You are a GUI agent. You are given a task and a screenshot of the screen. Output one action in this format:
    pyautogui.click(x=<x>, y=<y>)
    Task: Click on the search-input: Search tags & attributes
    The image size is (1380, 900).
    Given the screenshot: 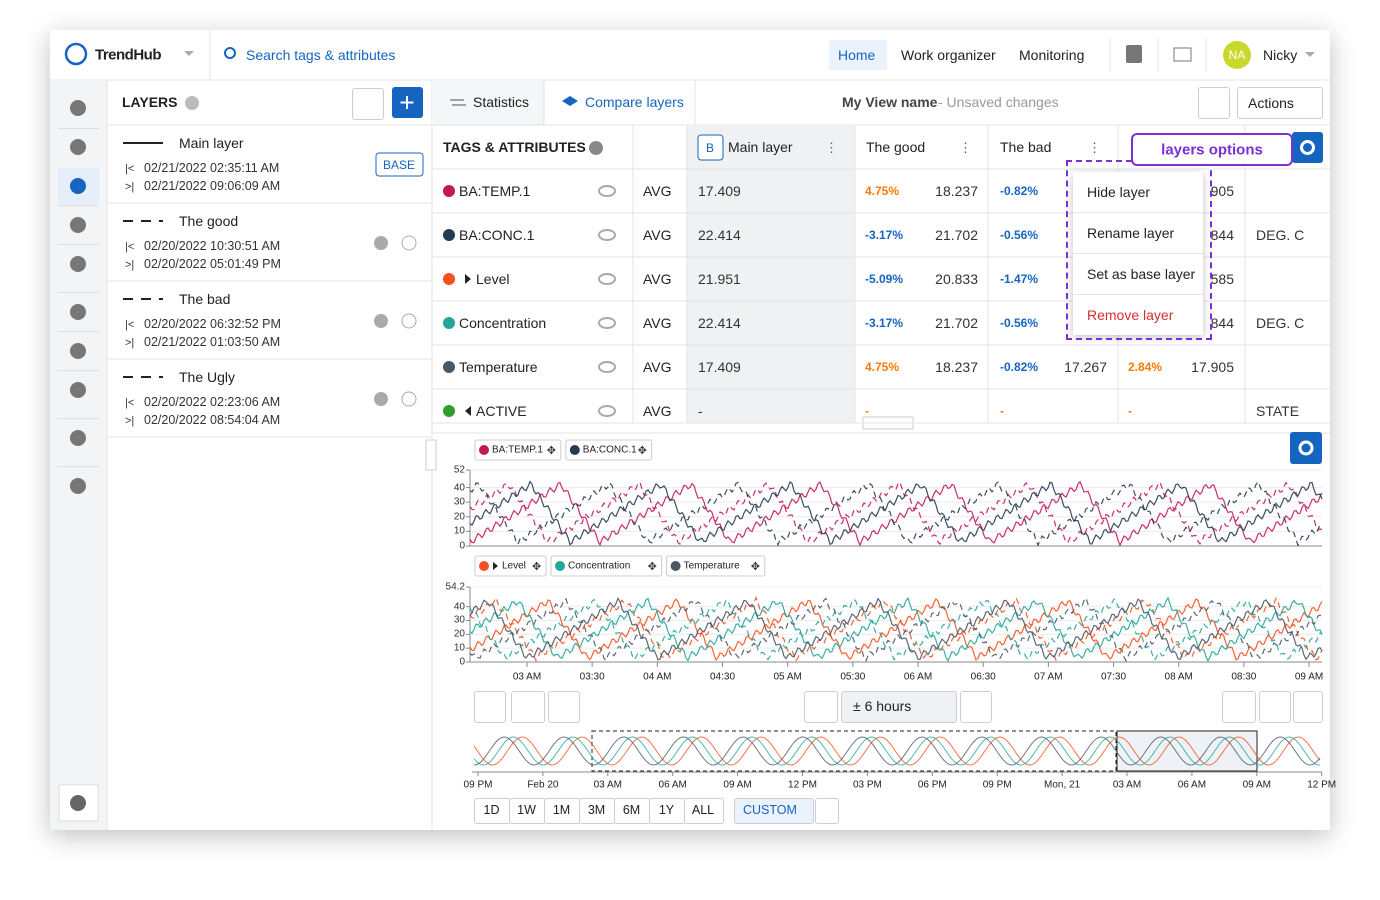 What is the action you would take?
    pyautogui.click(x=320, y=55)
    